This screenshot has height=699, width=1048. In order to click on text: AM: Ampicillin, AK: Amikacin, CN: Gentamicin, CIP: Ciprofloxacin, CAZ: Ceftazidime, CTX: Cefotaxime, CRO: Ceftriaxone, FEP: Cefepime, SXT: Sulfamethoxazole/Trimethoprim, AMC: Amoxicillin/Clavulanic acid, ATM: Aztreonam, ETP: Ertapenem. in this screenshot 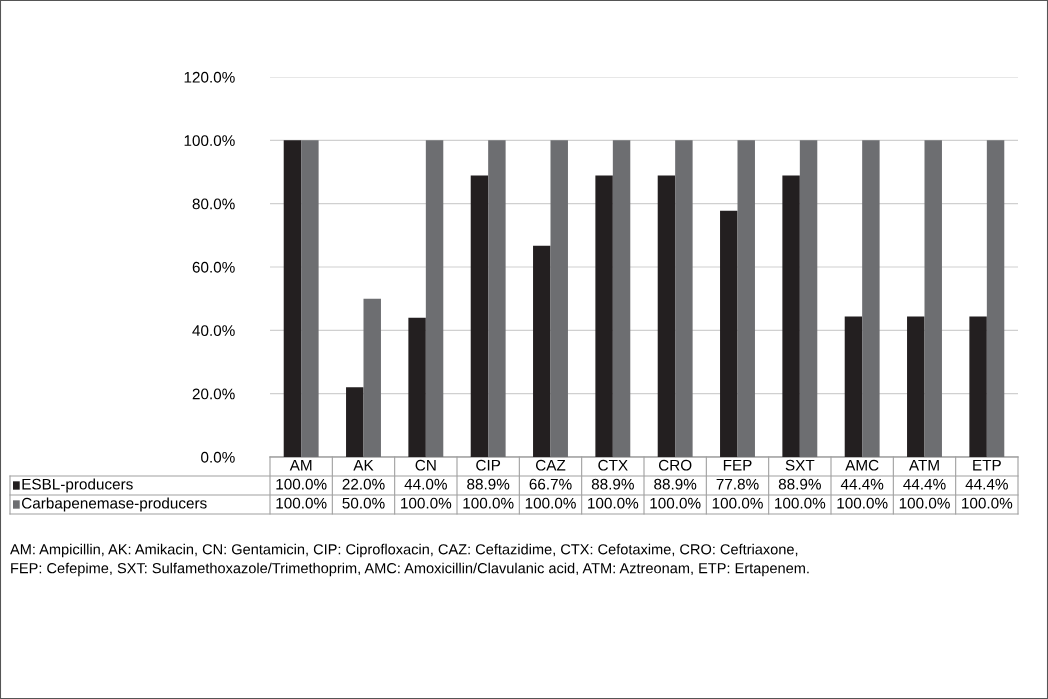, I will do `click(409, 560)`.